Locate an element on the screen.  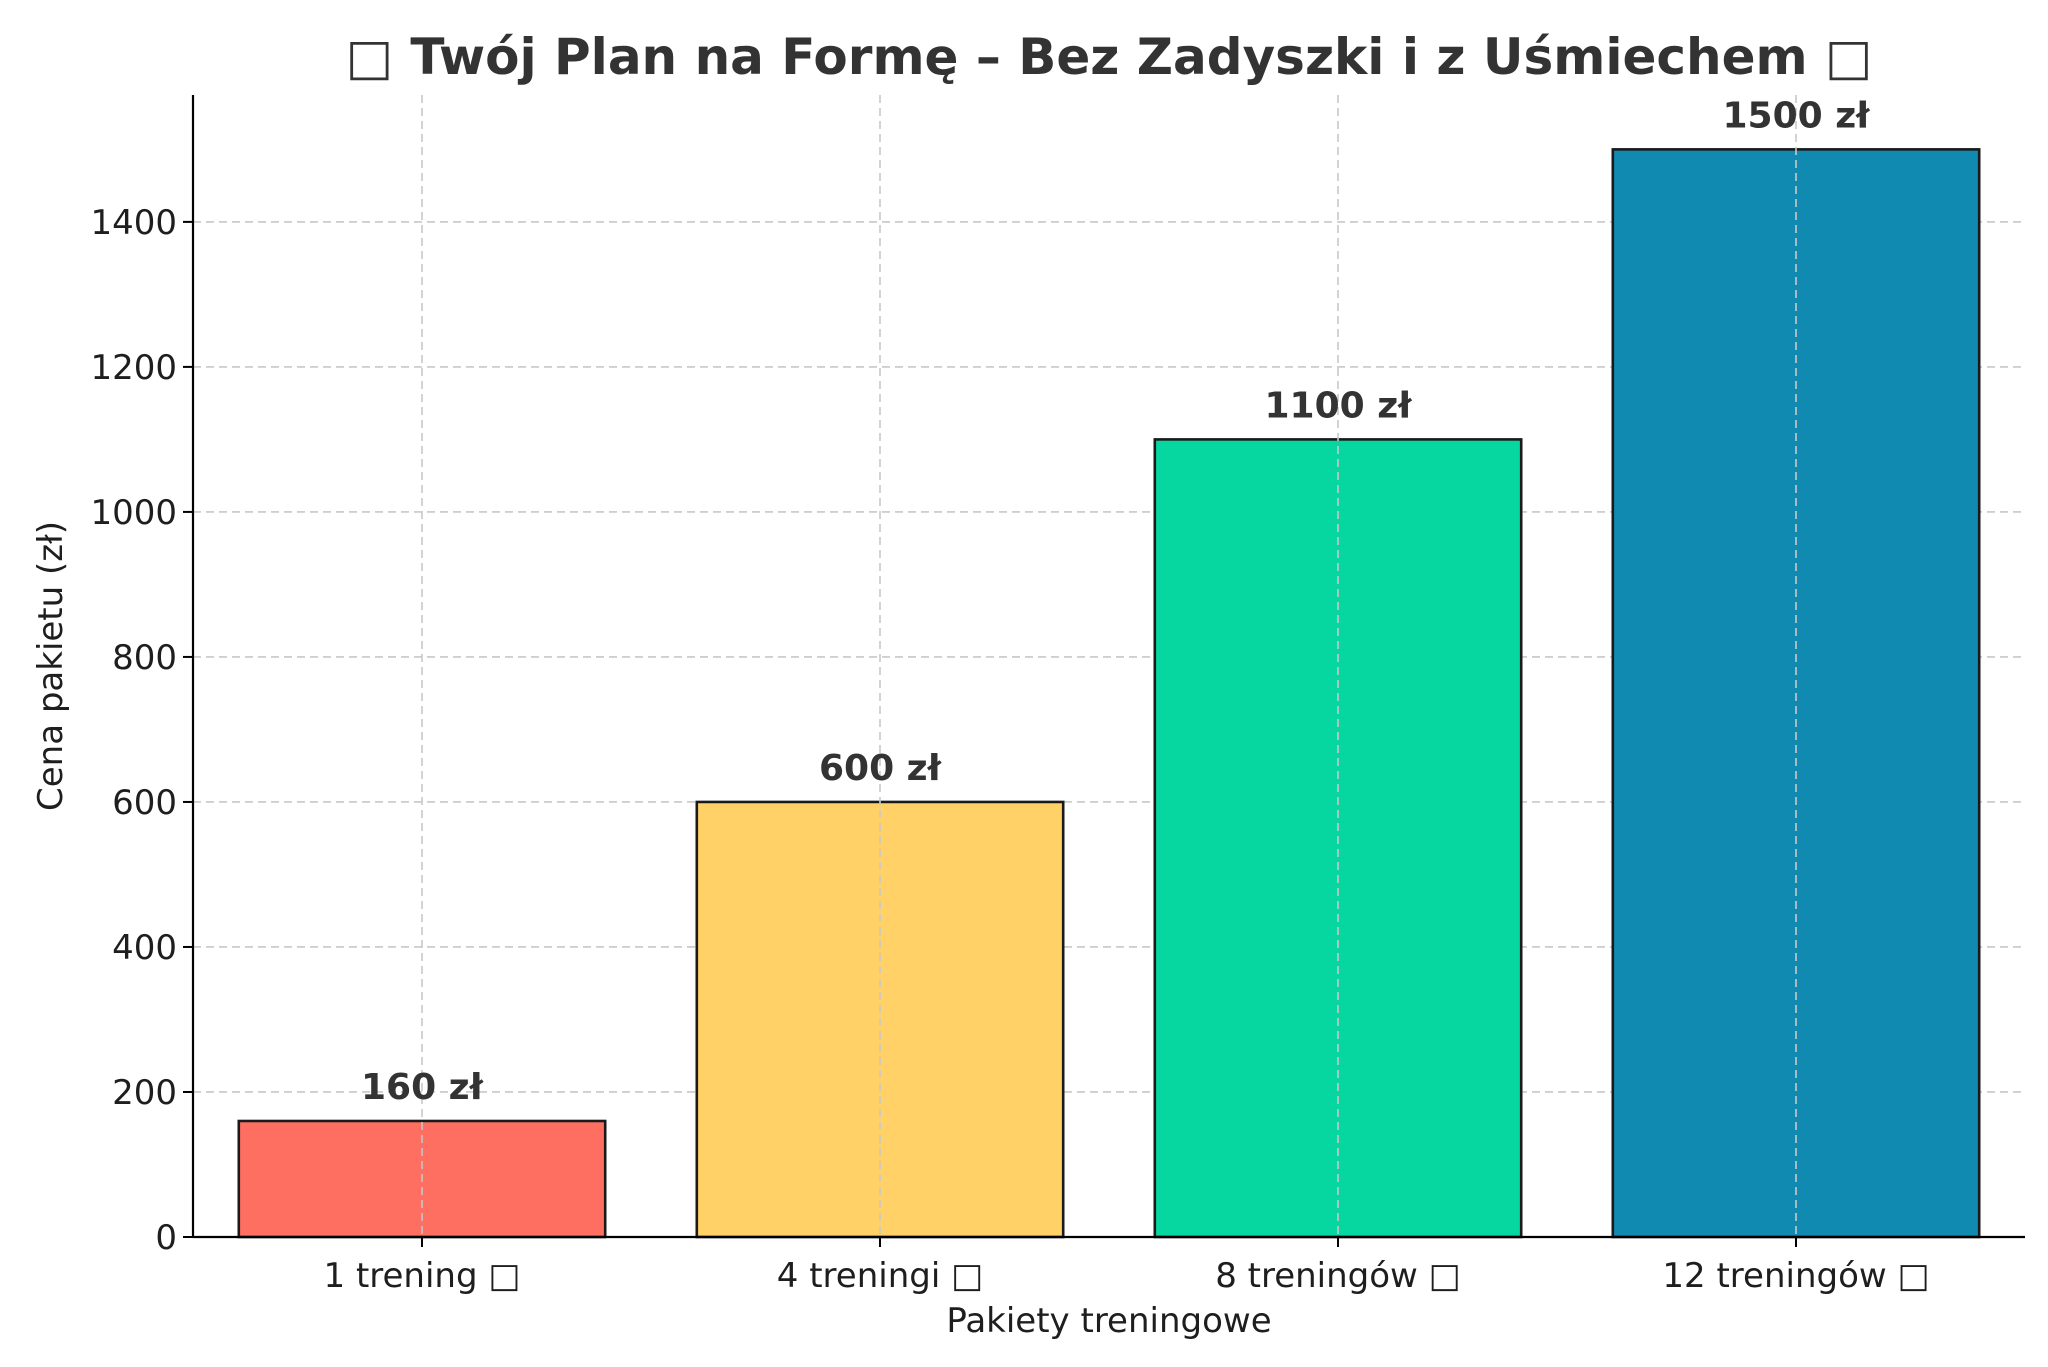
x-tick-label: 8 treningów □ is located at coordinates (1338, 1276).